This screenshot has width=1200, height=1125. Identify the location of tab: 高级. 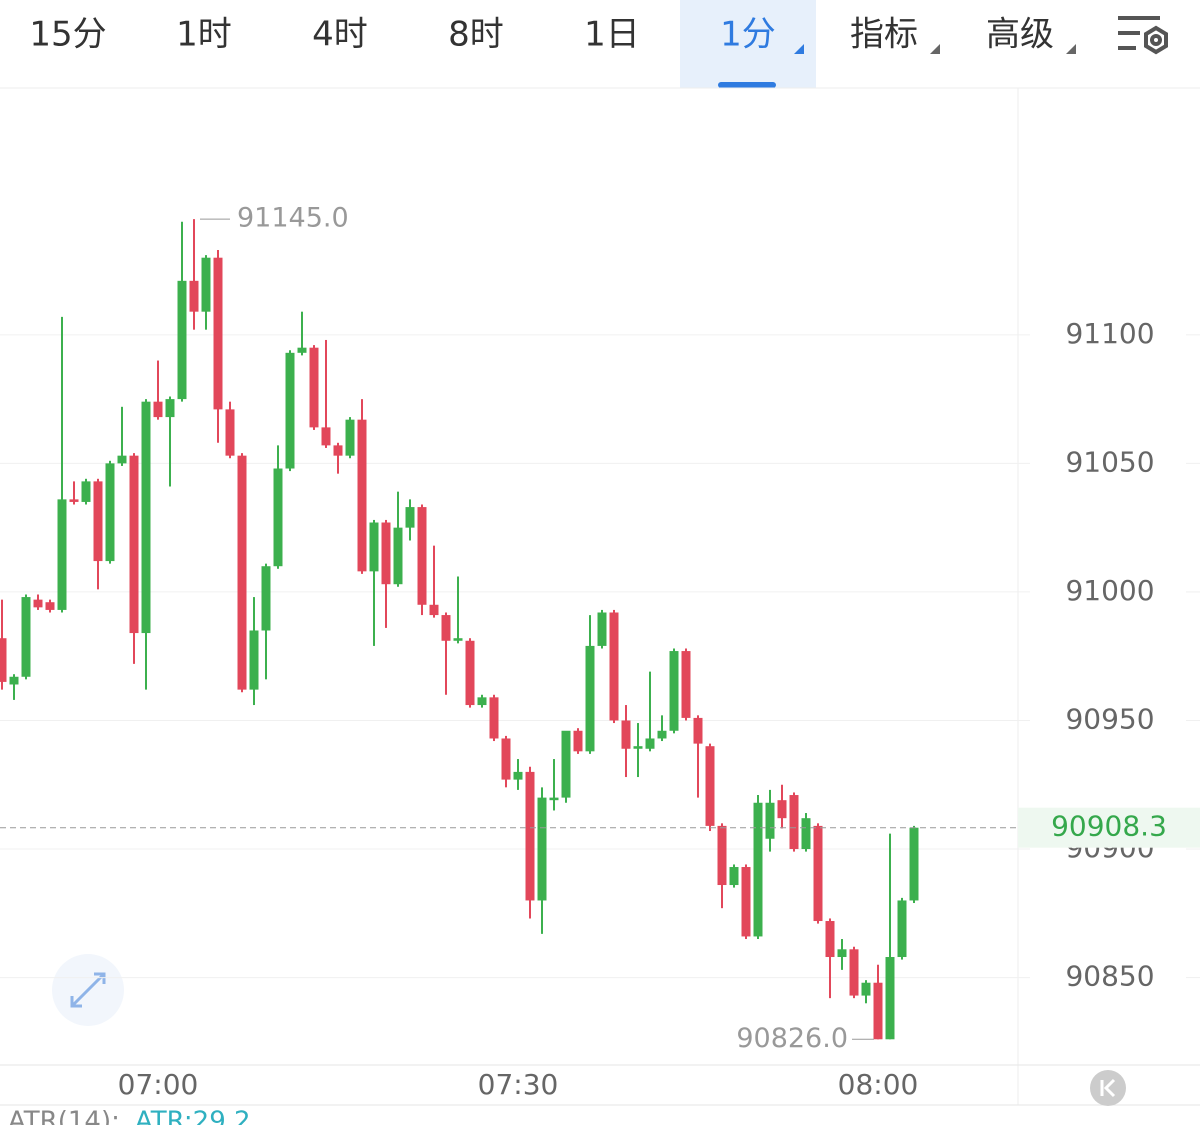
(1020, 35).